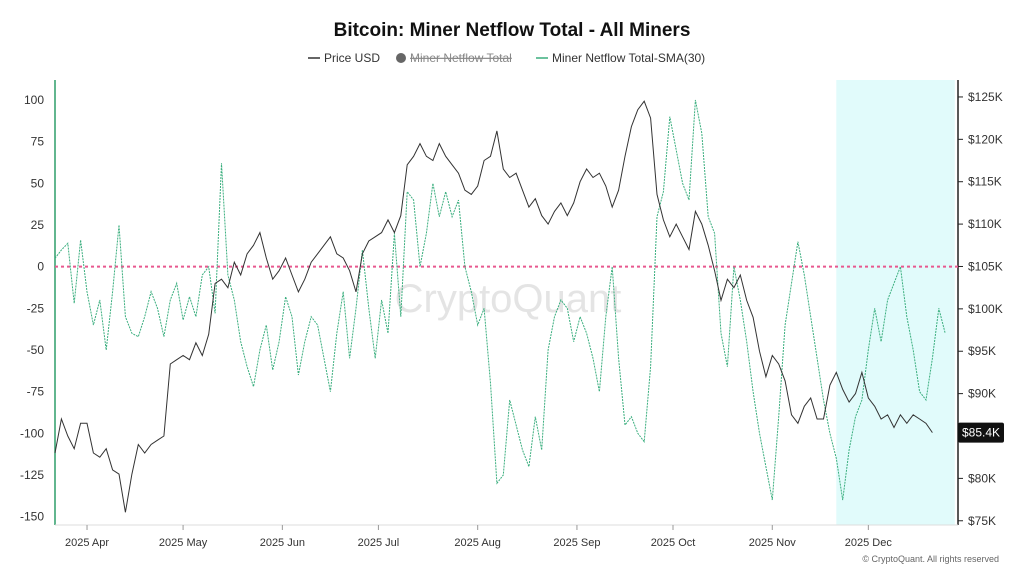 This screenshot has width=1024, height=581. What do you see at coordinates (38, 225) in the screenshot?
I see `left-tick-label: 25` at bounding box center [38, 225].